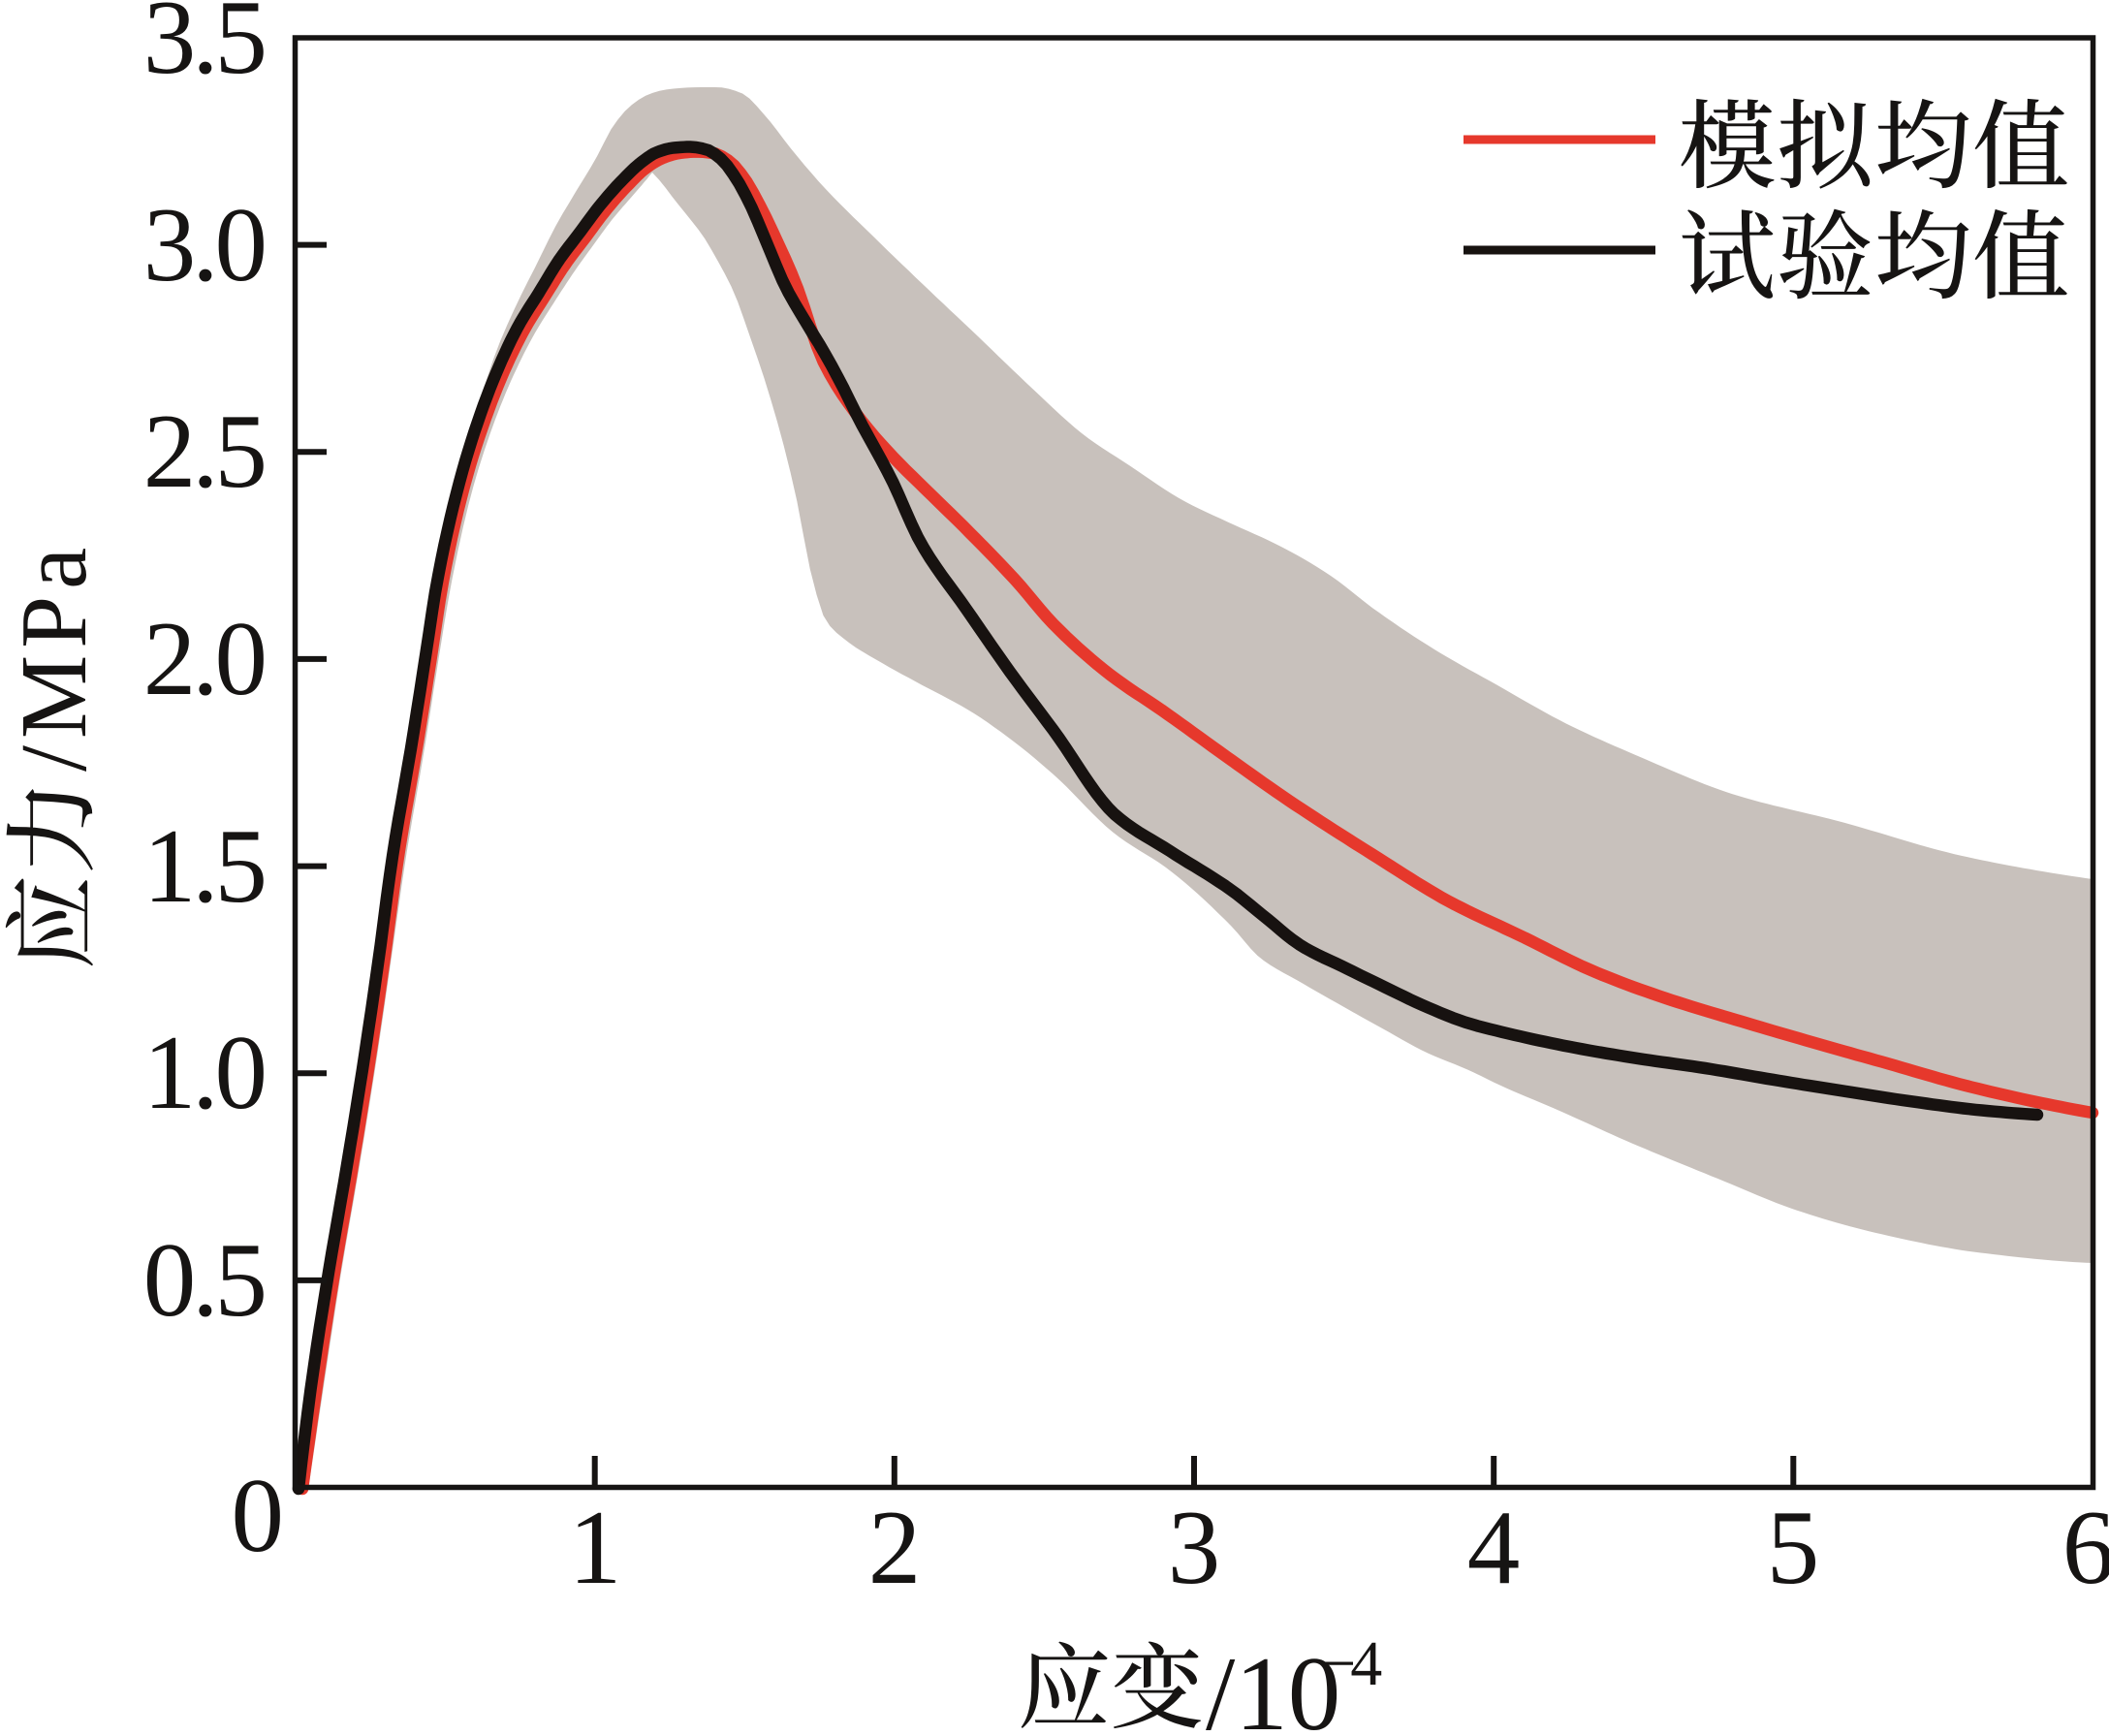 The width and height of the screenshot is (2109, 1736). Describe the element at coordinates (1494, 1547) in the screenshot. I see `svg-text: 4` at that location.